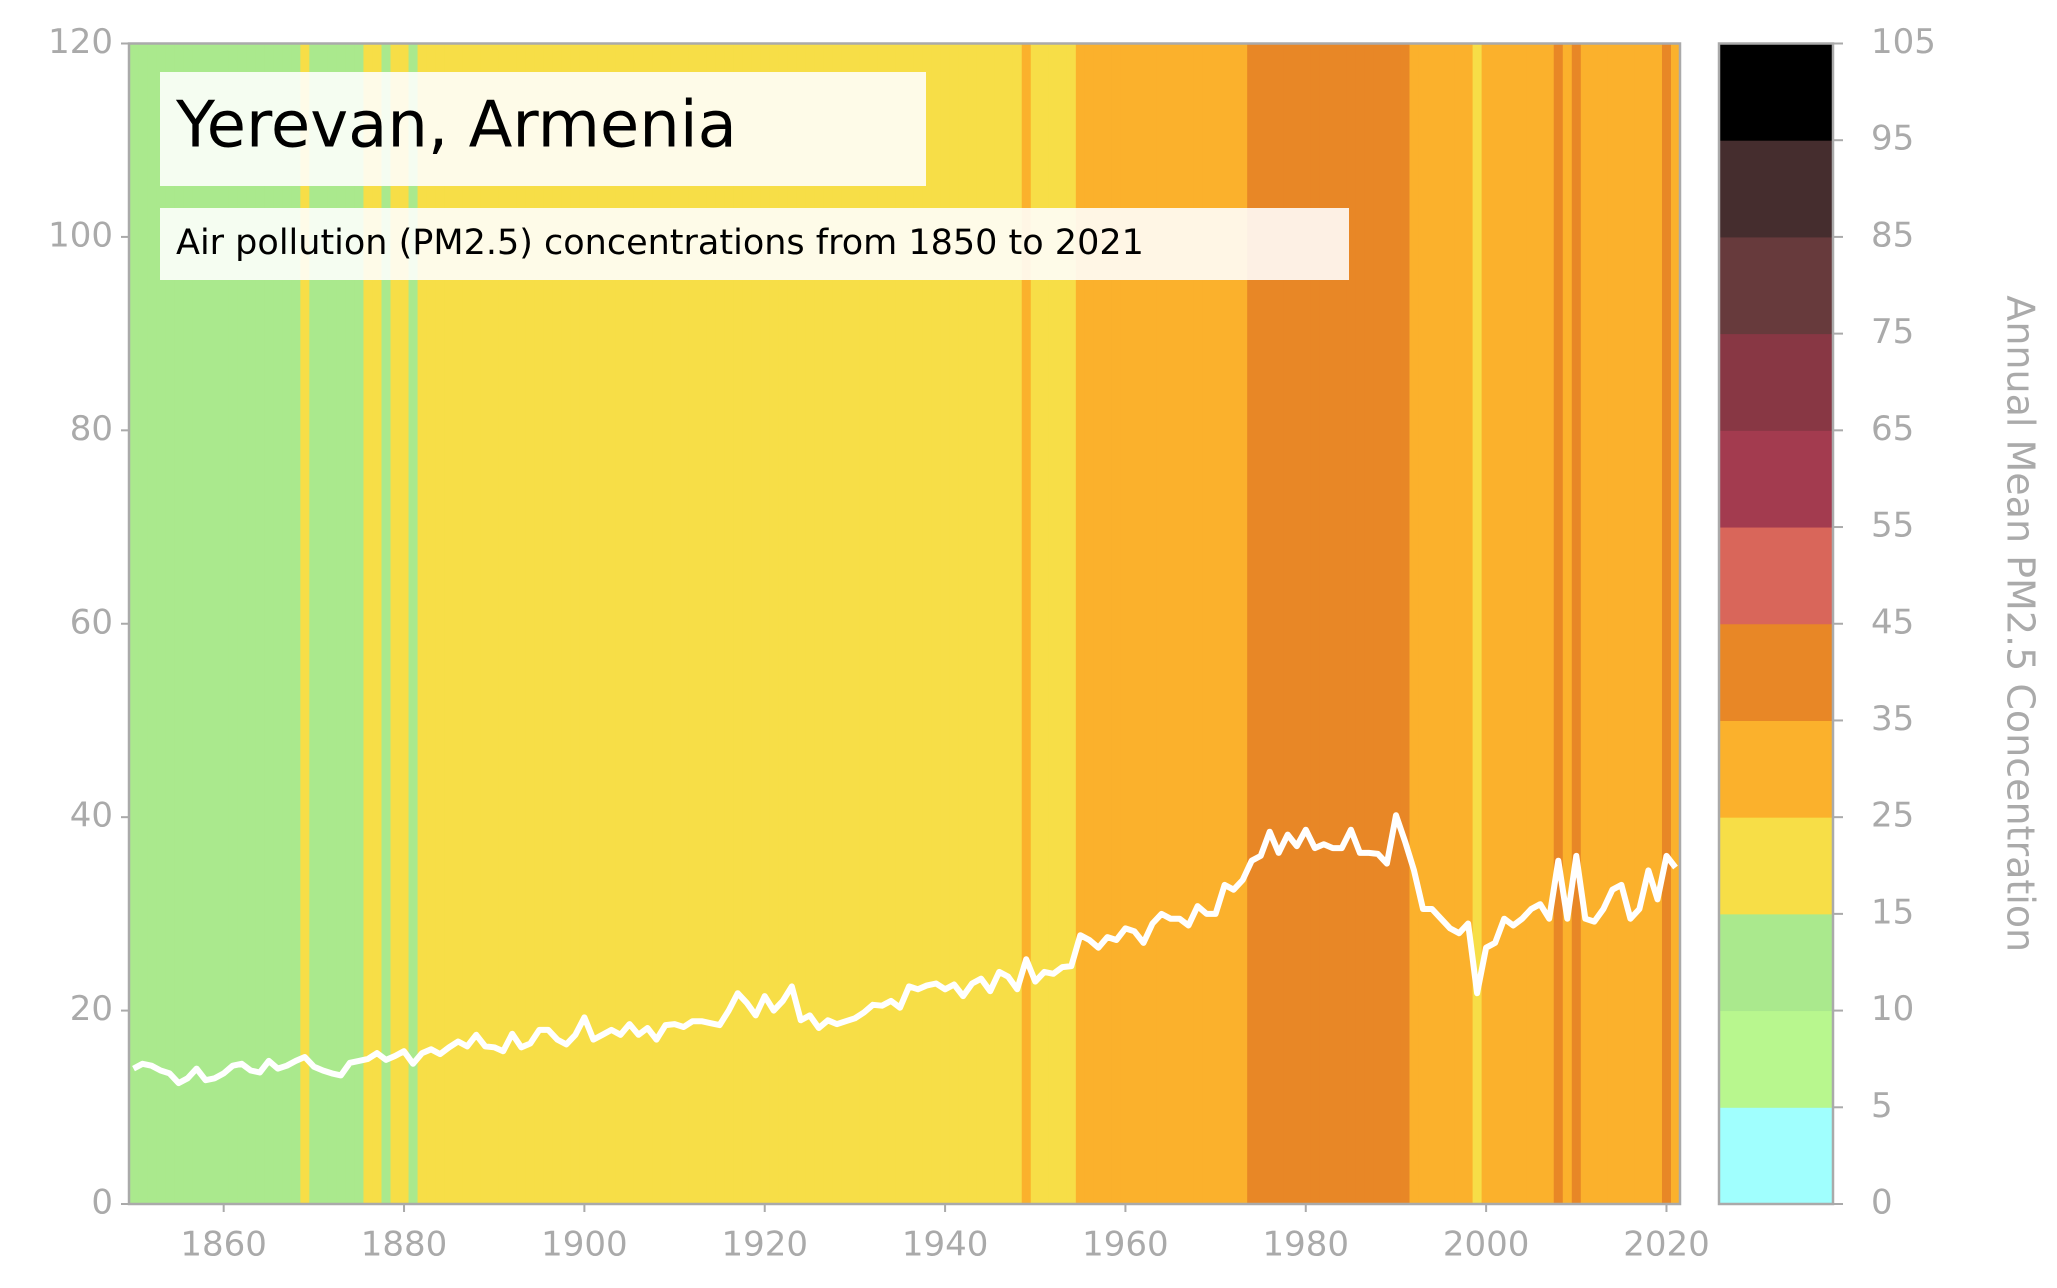 Image resolution: width=2057 pixels, height=1288 pixels. What do you see at coordinates (754, 244) in the screenshot?
I see `subtitle-box` at bounding box center [754, 244].